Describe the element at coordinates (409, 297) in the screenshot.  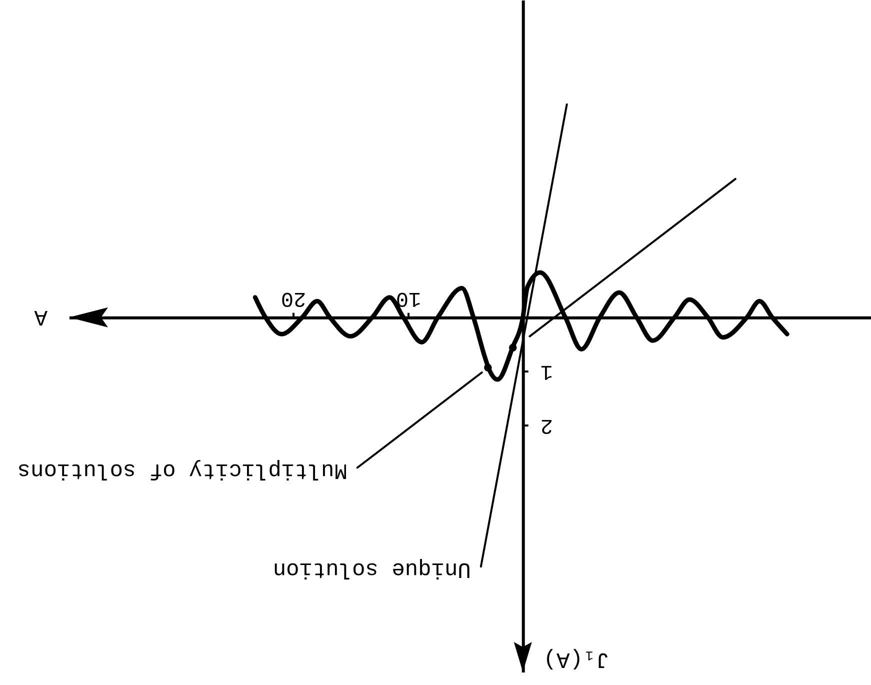
I see `x-tick-label: 10` at that location.